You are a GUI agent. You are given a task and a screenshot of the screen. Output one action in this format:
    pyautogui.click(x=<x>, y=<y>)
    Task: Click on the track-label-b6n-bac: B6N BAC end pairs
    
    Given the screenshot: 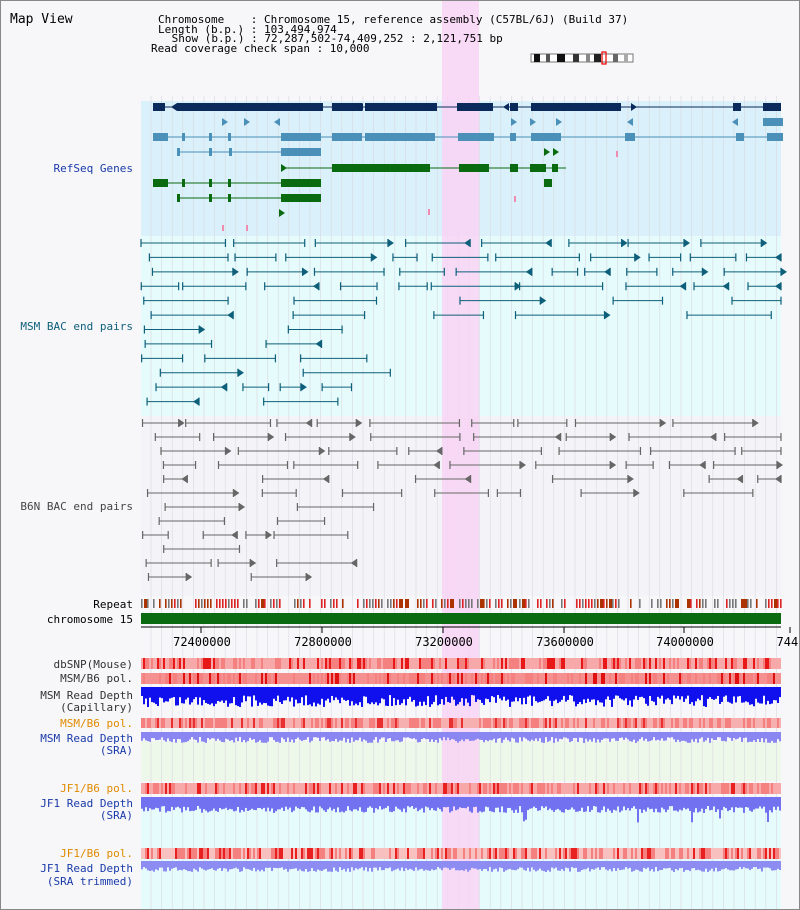 What is the action you would take?
    pyautogui.click(x=76, y=506)
    